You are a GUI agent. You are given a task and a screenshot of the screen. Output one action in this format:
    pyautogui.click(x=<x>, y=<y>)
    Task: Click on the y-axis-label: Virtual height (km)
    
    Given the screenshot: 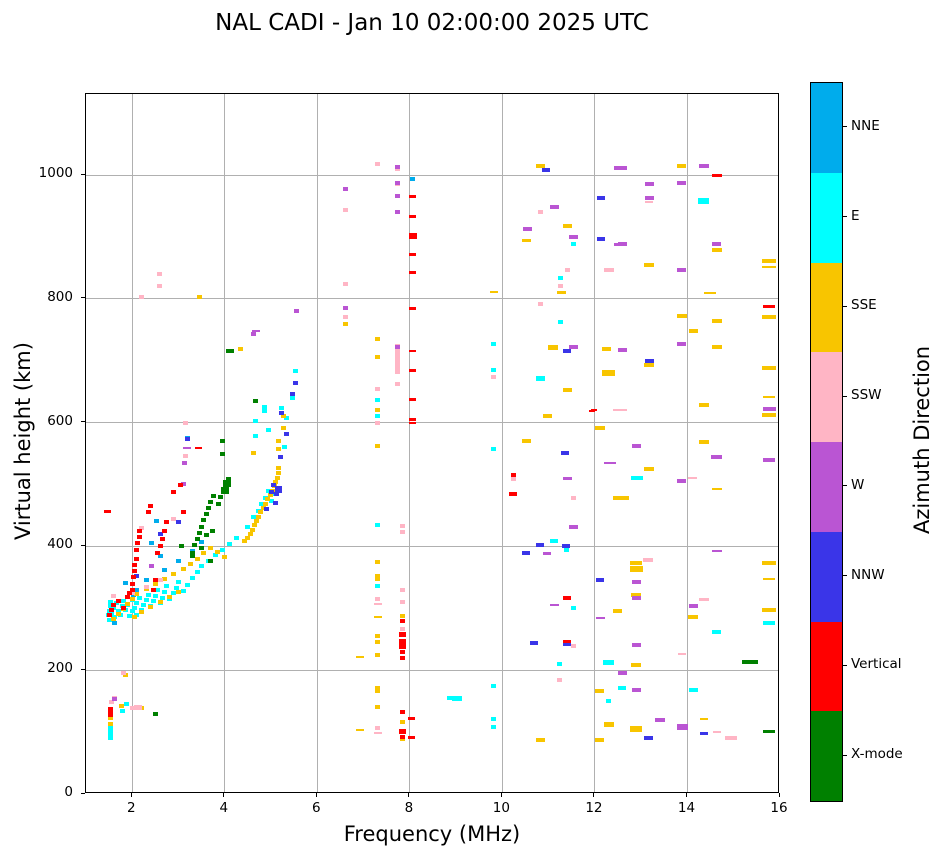 What is the action you would take?
    pyautogui.click(x=23, y=441)
    